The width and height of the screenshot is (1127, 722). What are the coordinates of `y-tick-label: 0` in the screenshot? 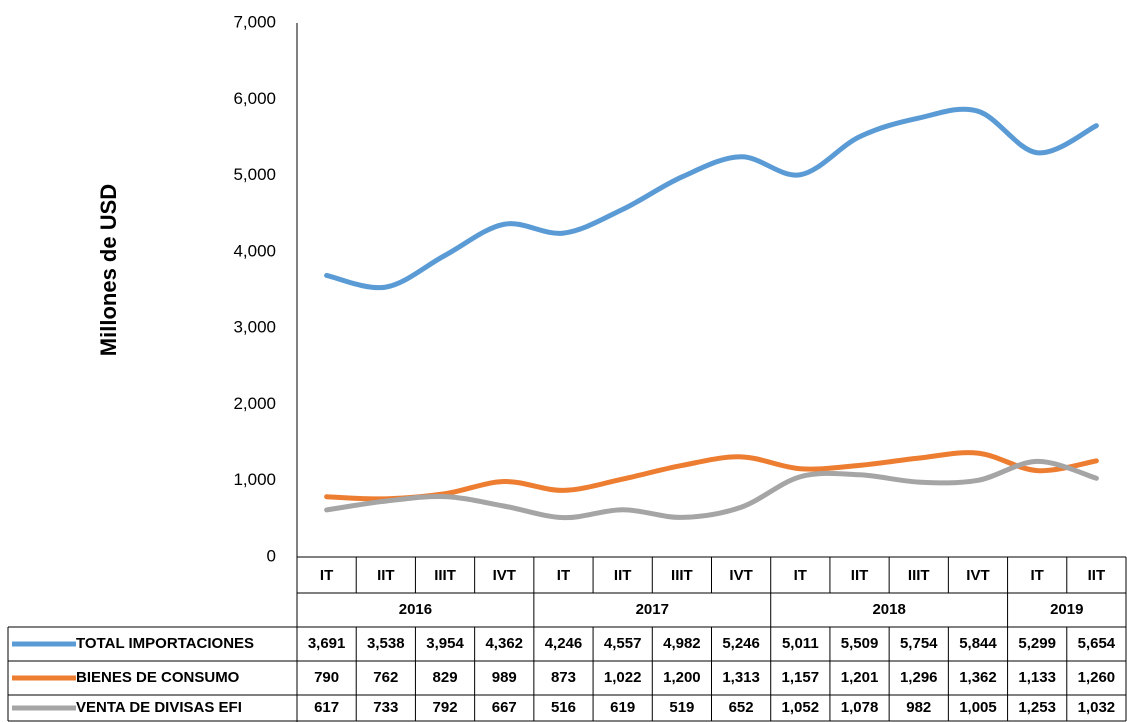 It's located at (271, 555).